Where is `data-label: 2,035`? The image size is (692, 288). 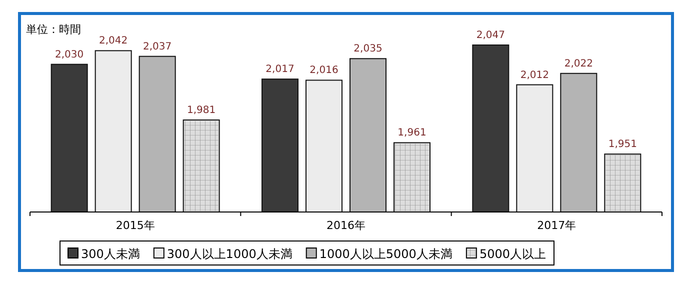 data-label: 2,035 is located at coordinates (368, 49).